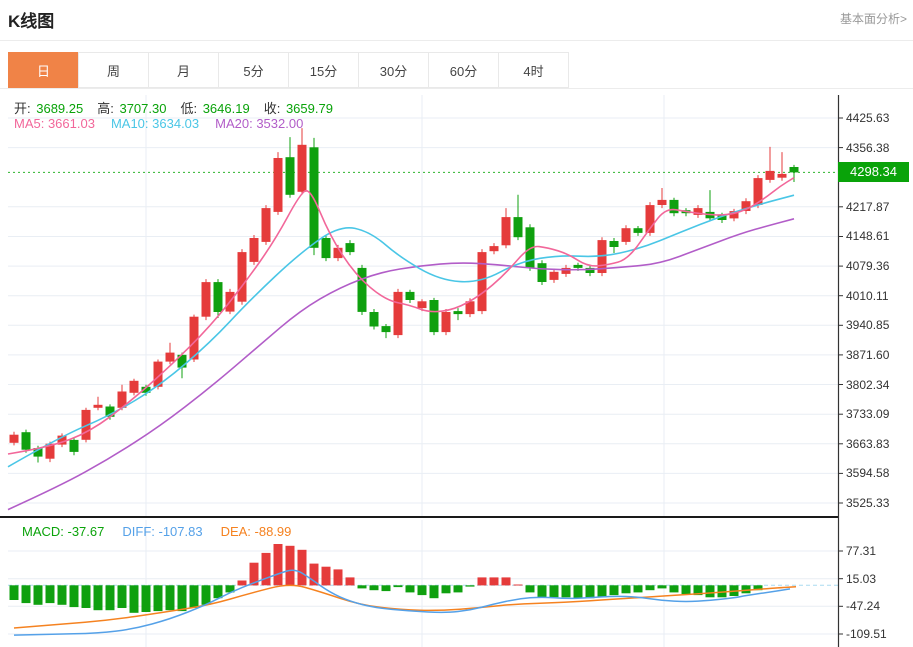 This screenshot has height=647, width=913. Describe the element at coordinates (63, 531) in the screenshot. I see `macd-row-macd: MACD: -37.67` at that location.